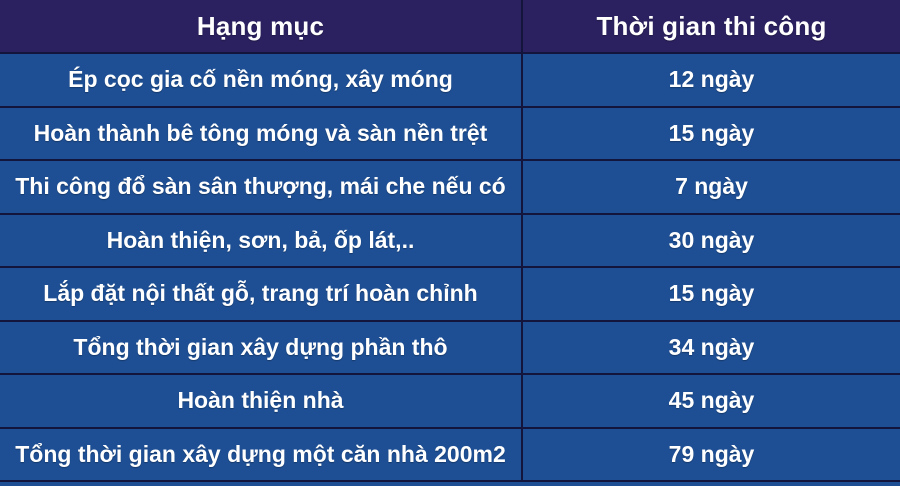 Image resolution: width=900 pixels, height=486 pixels. I want to click on item-cell: Hoàn thành bê tông móng và sàn nền trệt, so click(261, 133).